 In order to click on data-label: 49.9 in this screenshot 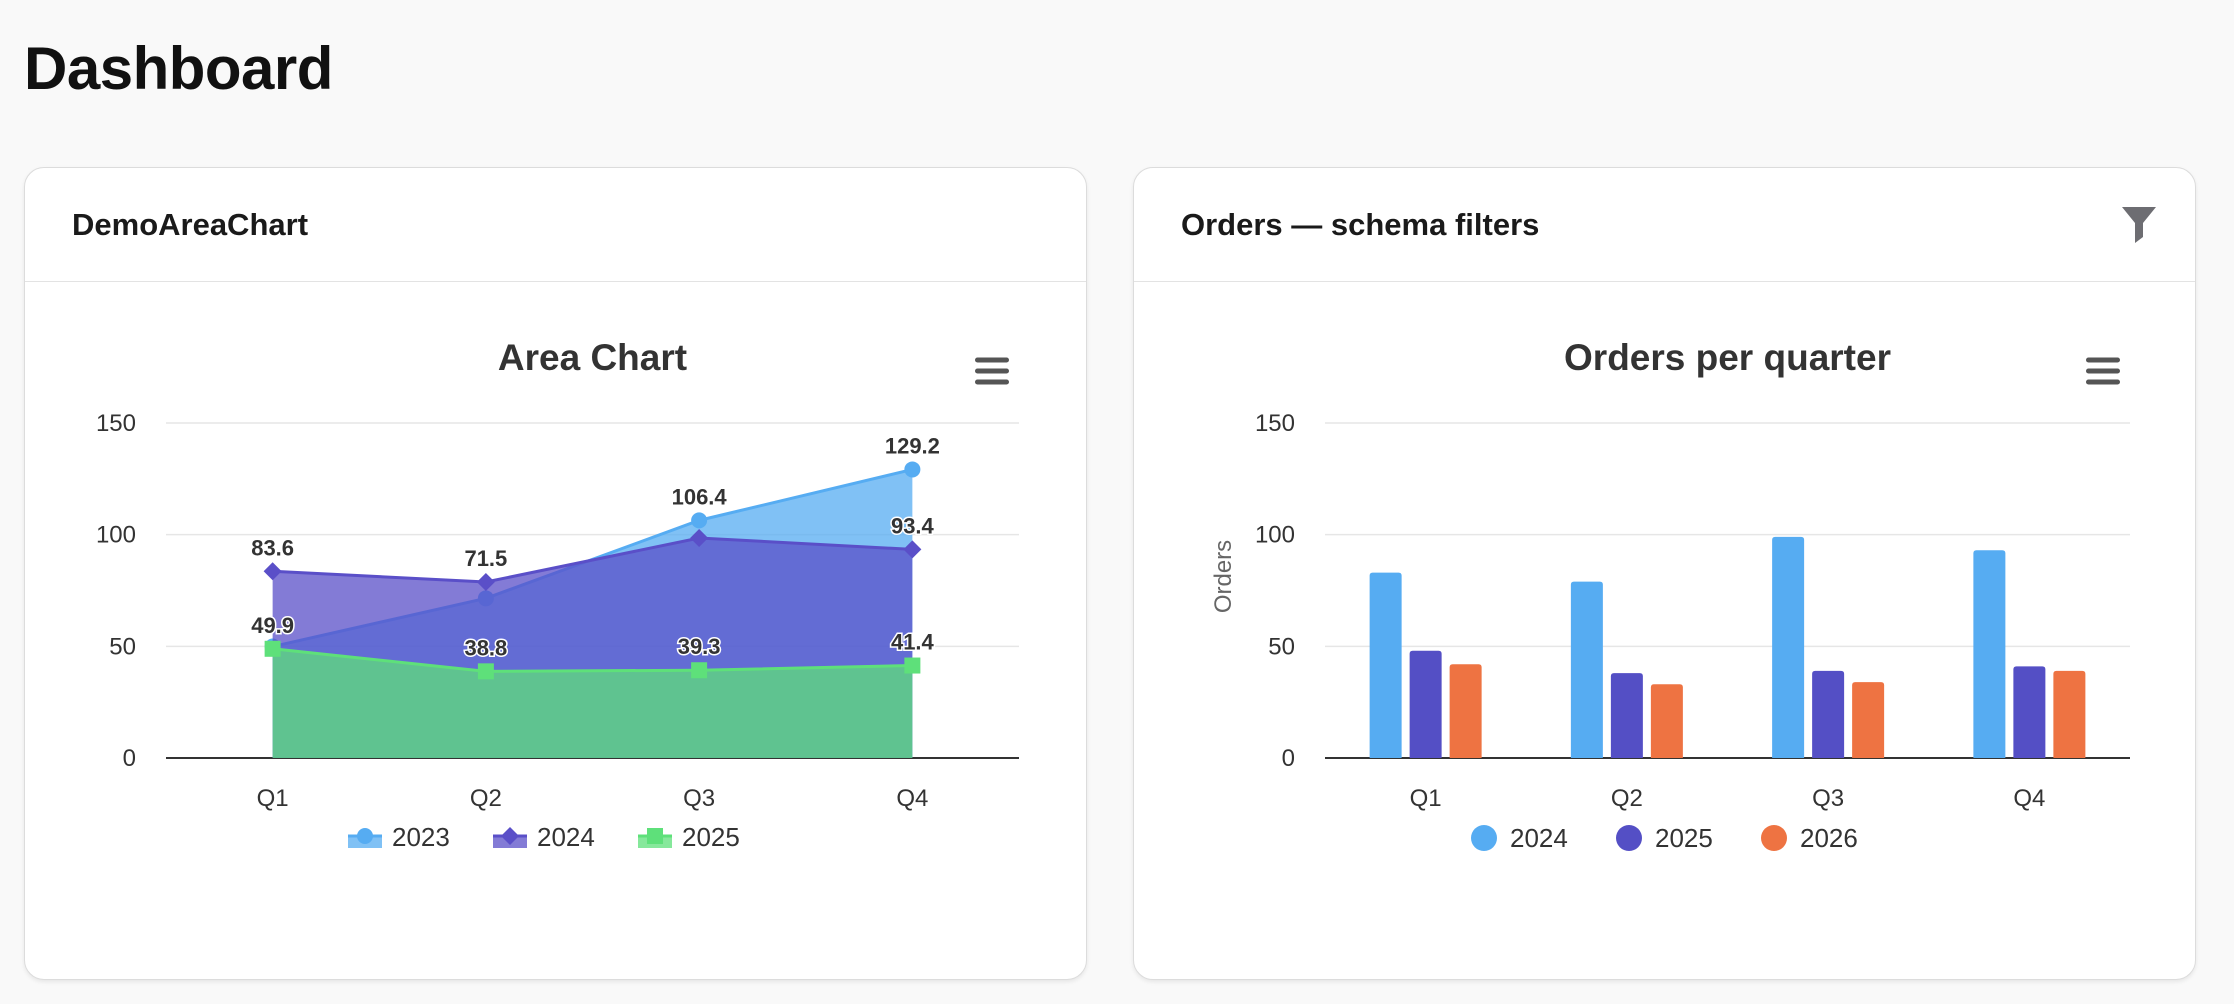, I will do `click(272, 625)`.